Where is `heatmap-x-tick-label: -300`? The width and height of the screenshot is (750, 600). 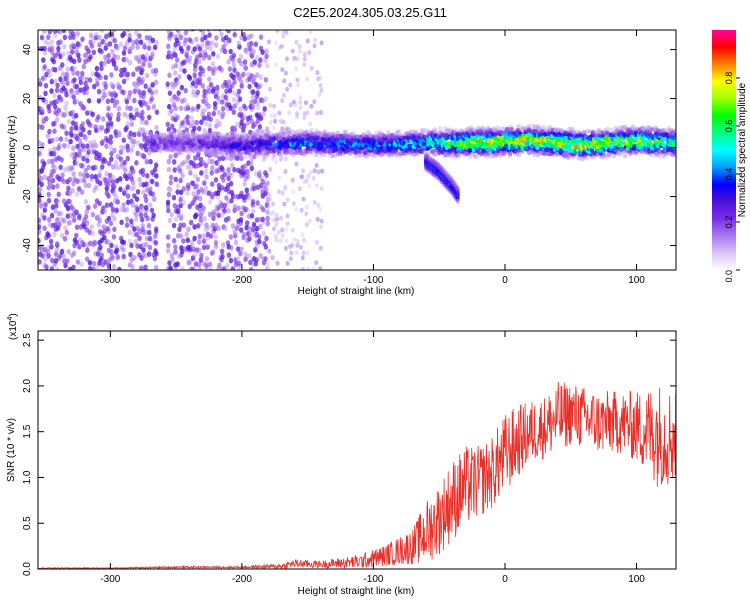 heatmap-x-tick-label: -300 is located at coordinates (110, 280).